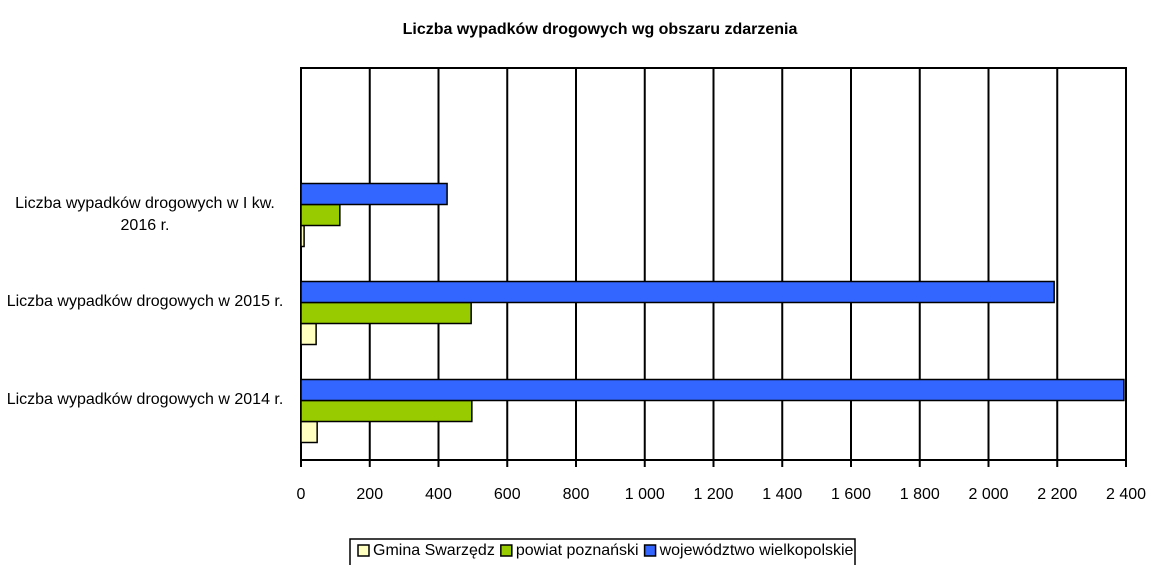 The height and width of the screenshot is (565, 1152). What do you see at coordinates (851, 494) in the screenshot?
I see `x-tick-label: 1 600` at bounding box center [851, 494].